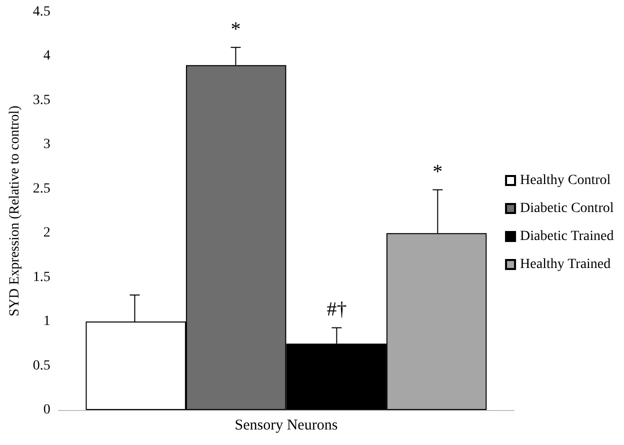 The width and height of the screenshot is (624, 445). I want to click on y-tick-label: 4.5, so click(41, 12).